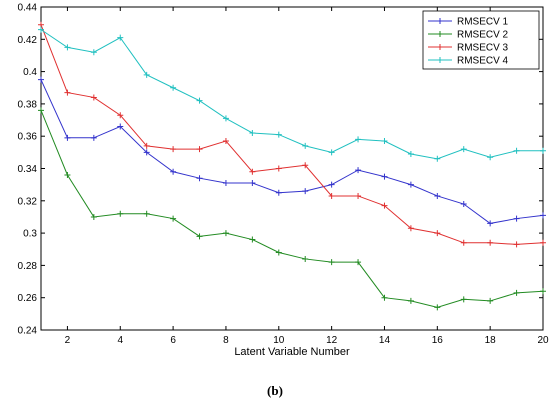  Describe the element at coordinates (28, 331) in the screenshot. I see `y-tick-label: 0.24` at that location.